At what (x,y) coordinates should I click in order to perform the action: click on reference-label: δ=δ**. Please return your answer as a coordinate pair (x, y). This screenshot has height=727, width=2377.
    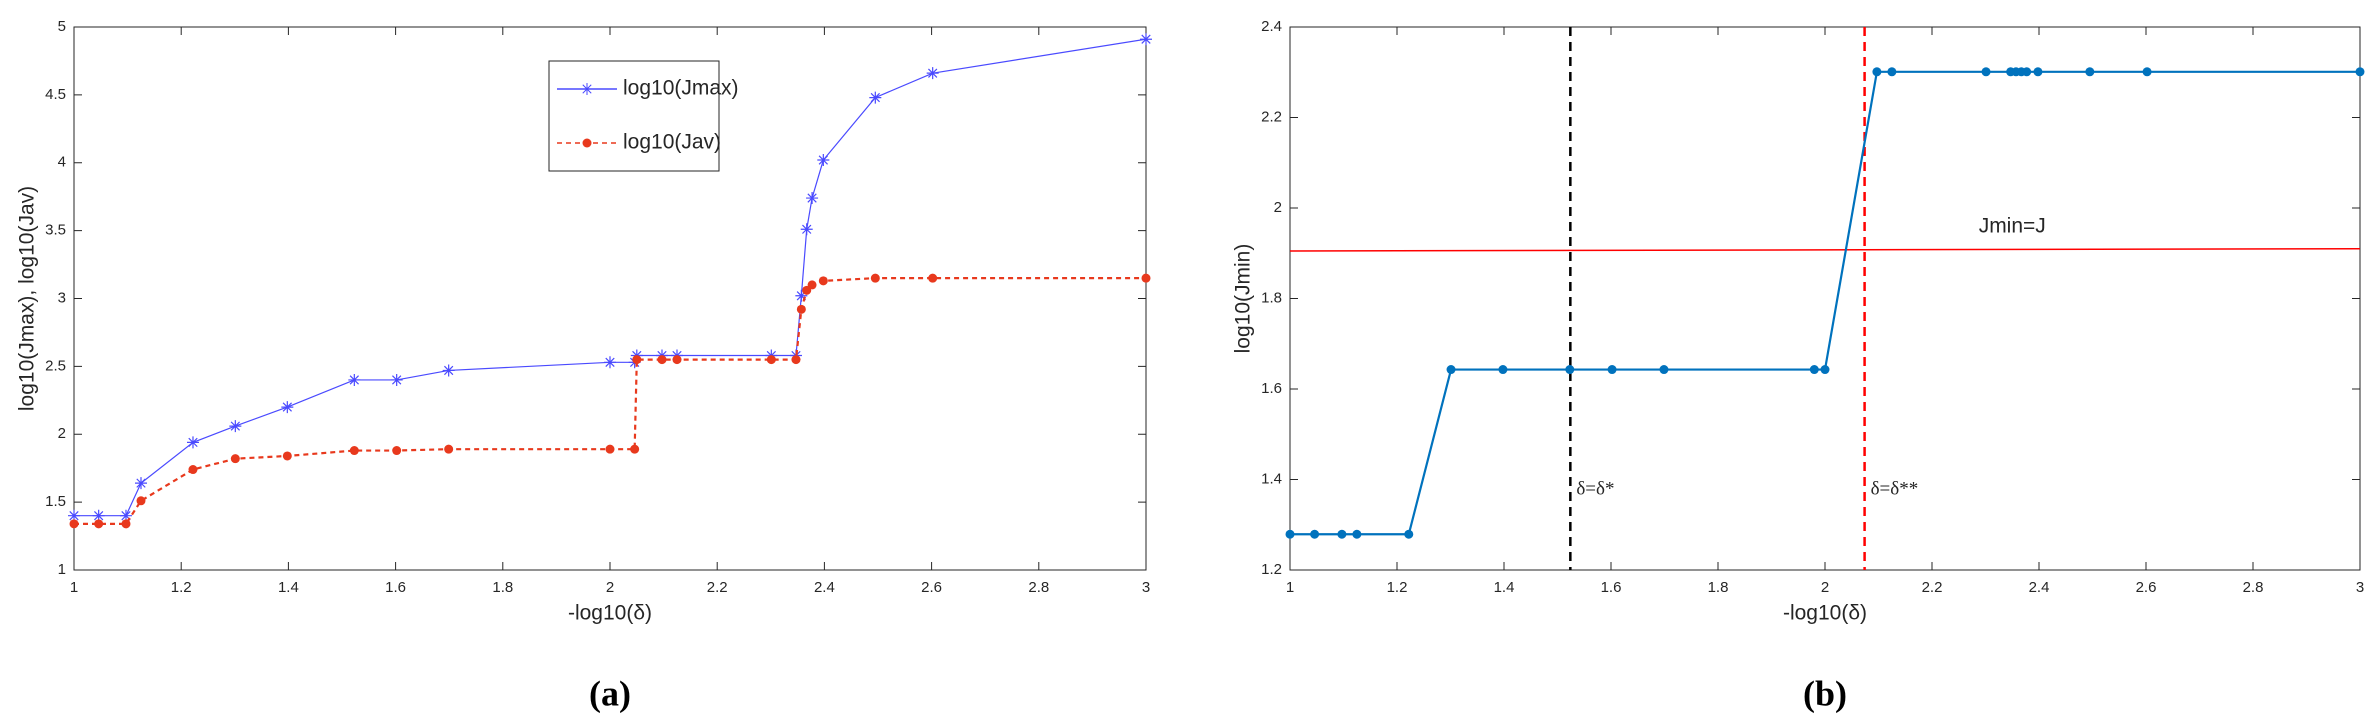
    Looking at the image, I should click on (1895, 488).